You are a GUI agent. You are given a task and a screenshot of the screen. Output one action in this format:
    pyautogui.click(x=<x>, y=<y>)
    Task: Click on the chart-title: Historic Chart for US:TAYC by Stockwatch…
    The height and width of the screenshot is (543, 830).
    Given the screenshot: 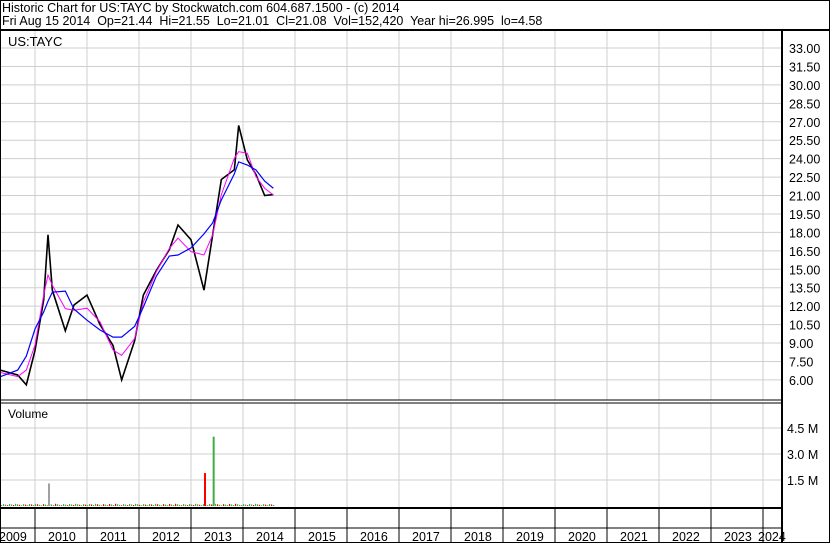 What is the action you would take?
    pyautogui.click(x=201, y=8)
    